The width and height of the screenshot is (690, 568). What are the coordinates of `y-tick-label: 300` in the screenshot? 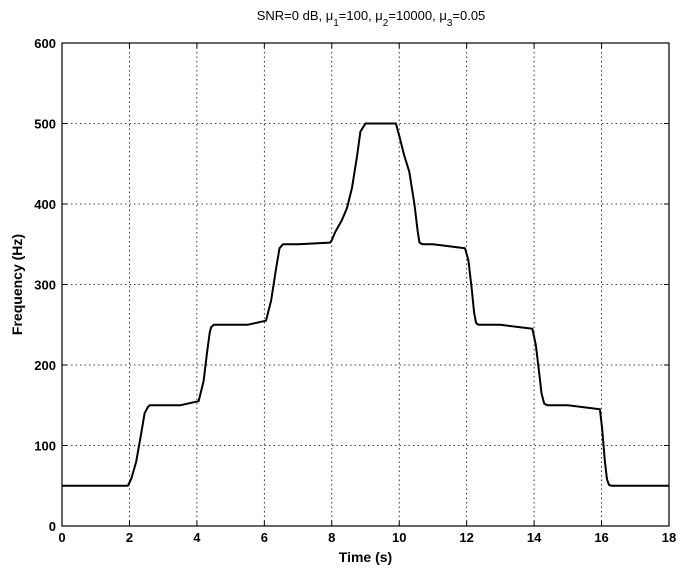 It's located at (45, 285).